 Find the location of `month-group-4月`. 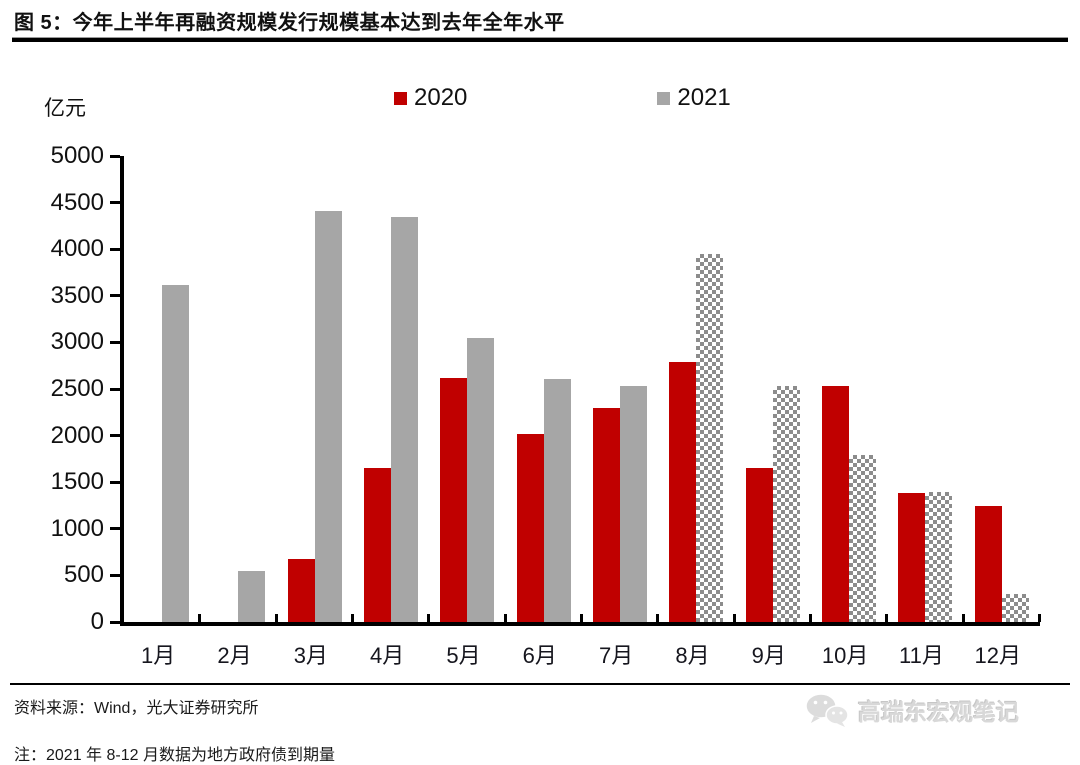

month-group-4月 is located at coordinates (391, 389).